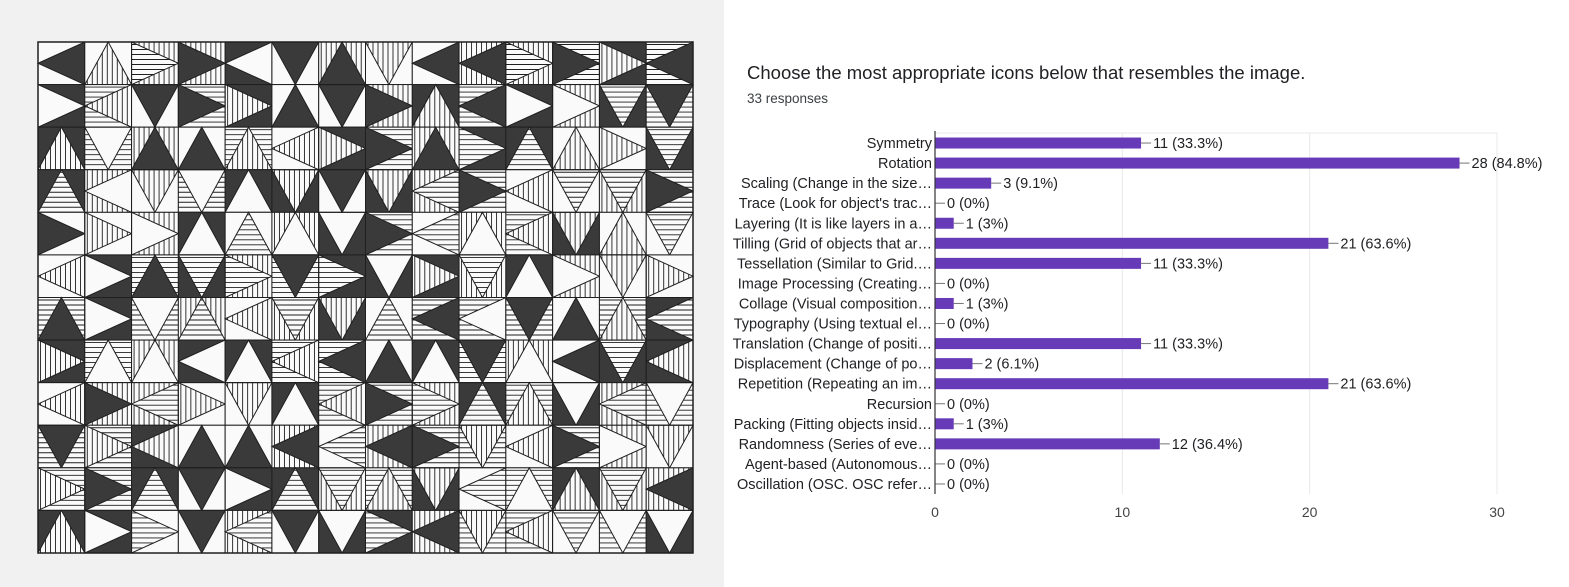 The width and height of the screenshot is (1569, 587). I want to click on bar-row: Agent-based (Autonomous… 0 (0%), so click(867, 465).